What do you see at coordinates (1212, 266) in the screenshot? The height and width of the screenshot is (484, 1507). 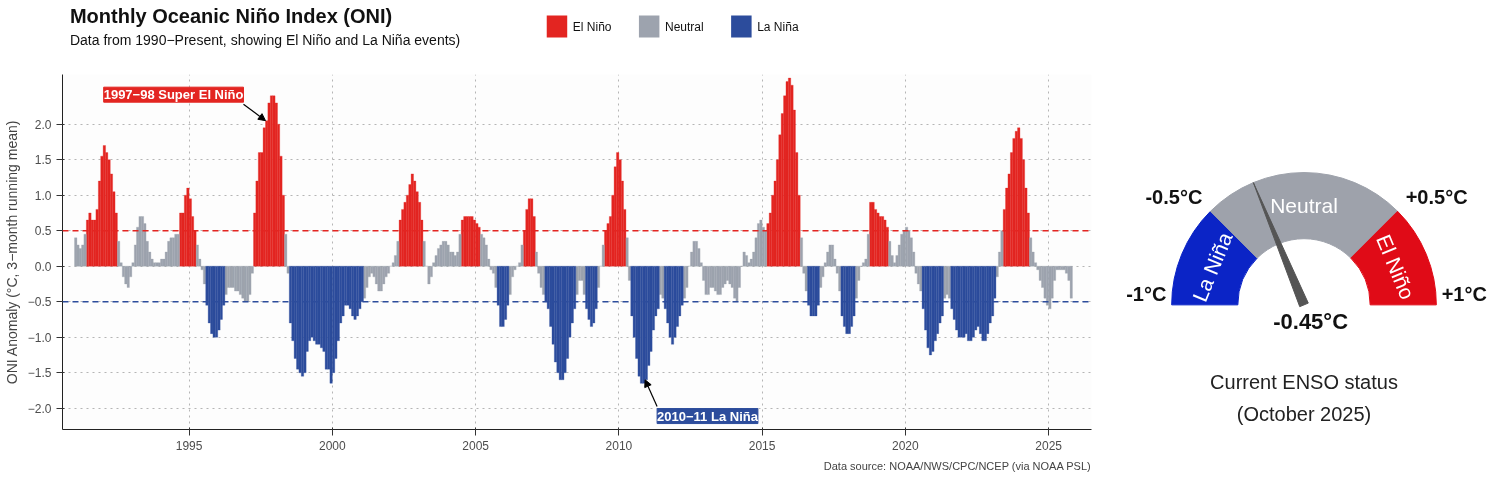 I see `slice-label: La Niña` at bounding box center [1212, 266].